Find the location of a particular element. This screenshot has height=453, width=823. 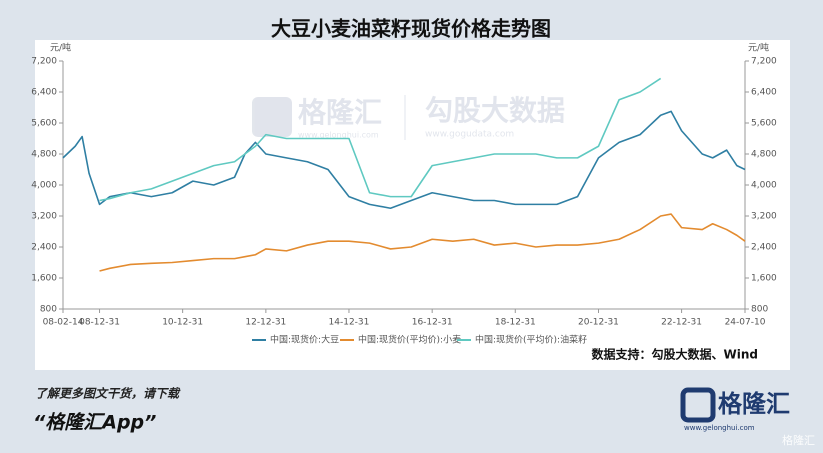

watermark-partner: 勾股大数据 is located at coordinates (495, 110).